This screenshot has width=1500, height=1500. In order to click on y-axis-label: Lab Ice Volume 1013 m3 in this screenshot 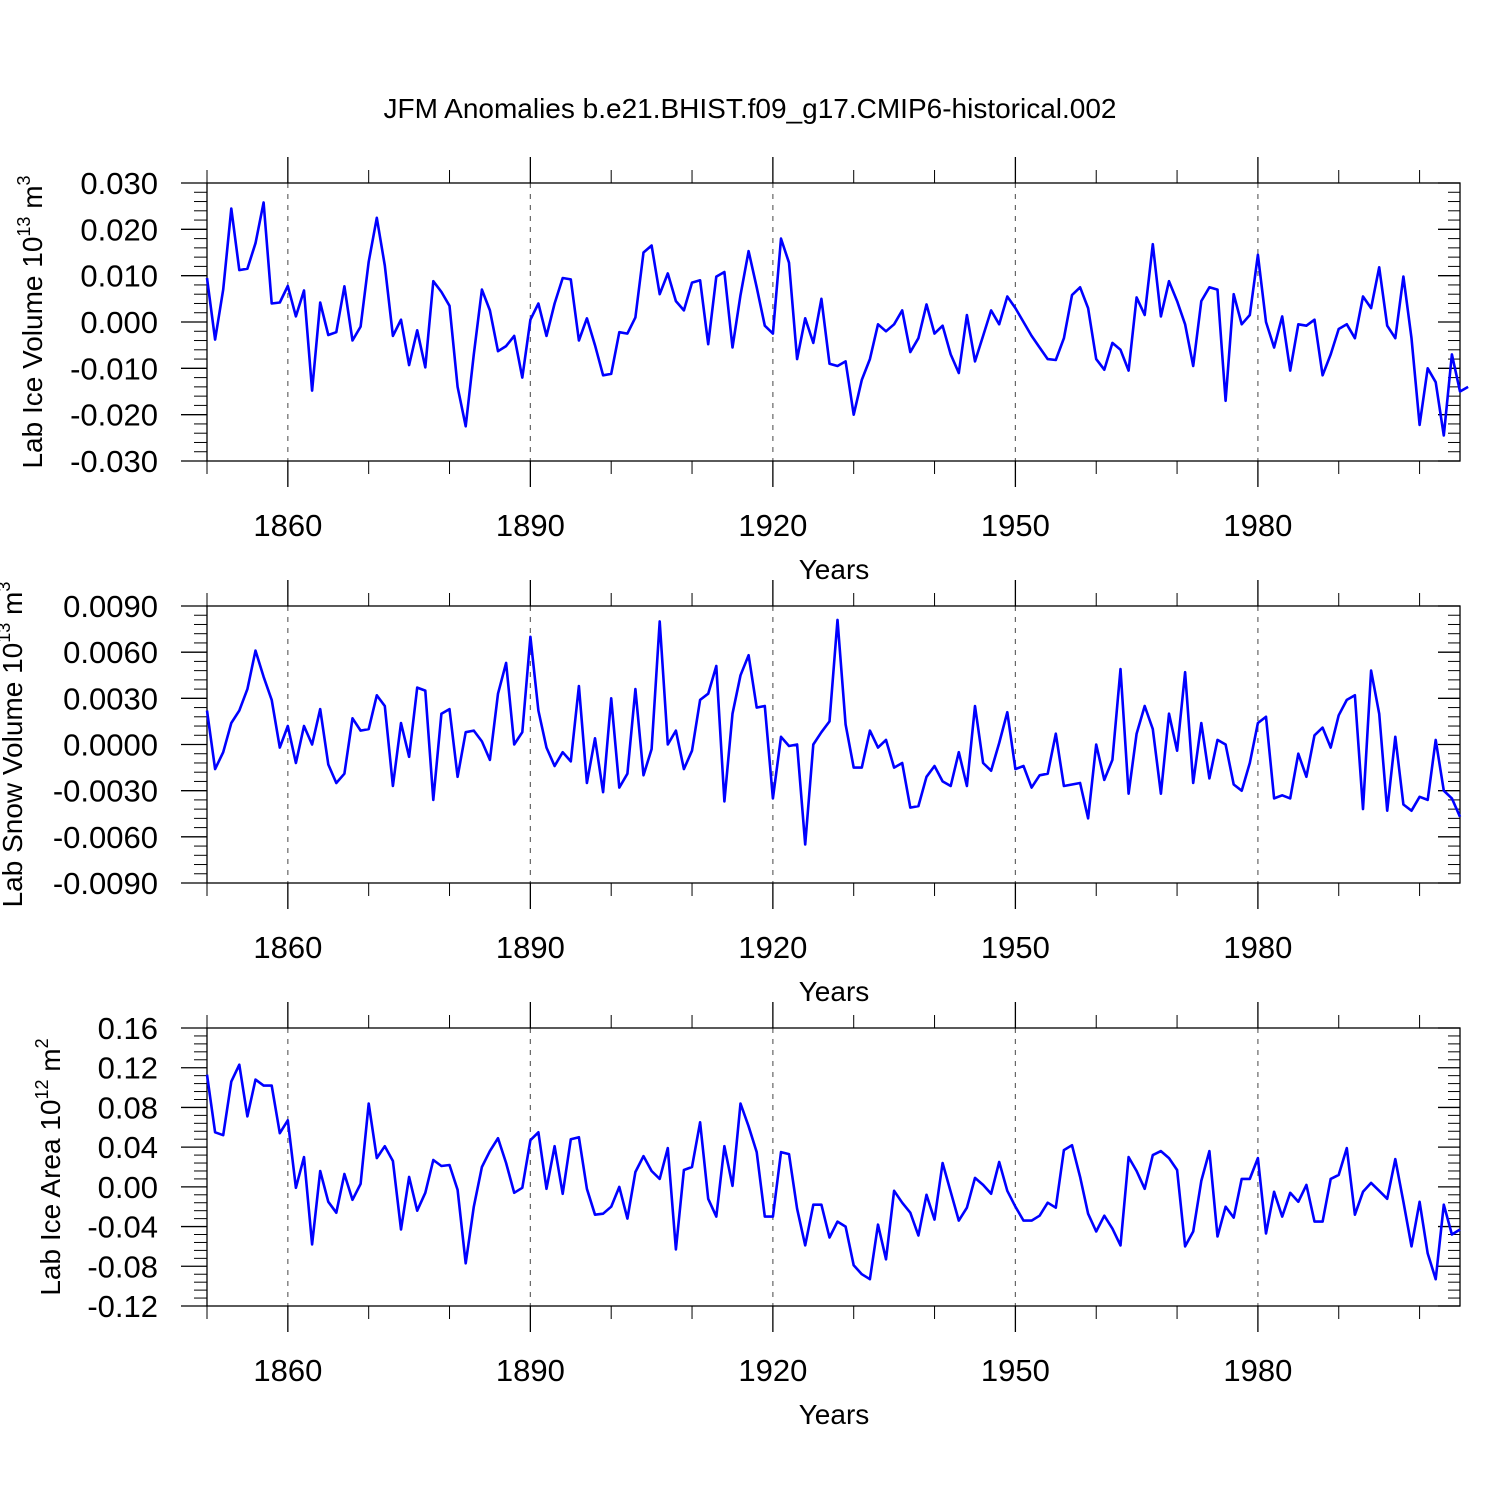, I will do `click(31, 321)`.